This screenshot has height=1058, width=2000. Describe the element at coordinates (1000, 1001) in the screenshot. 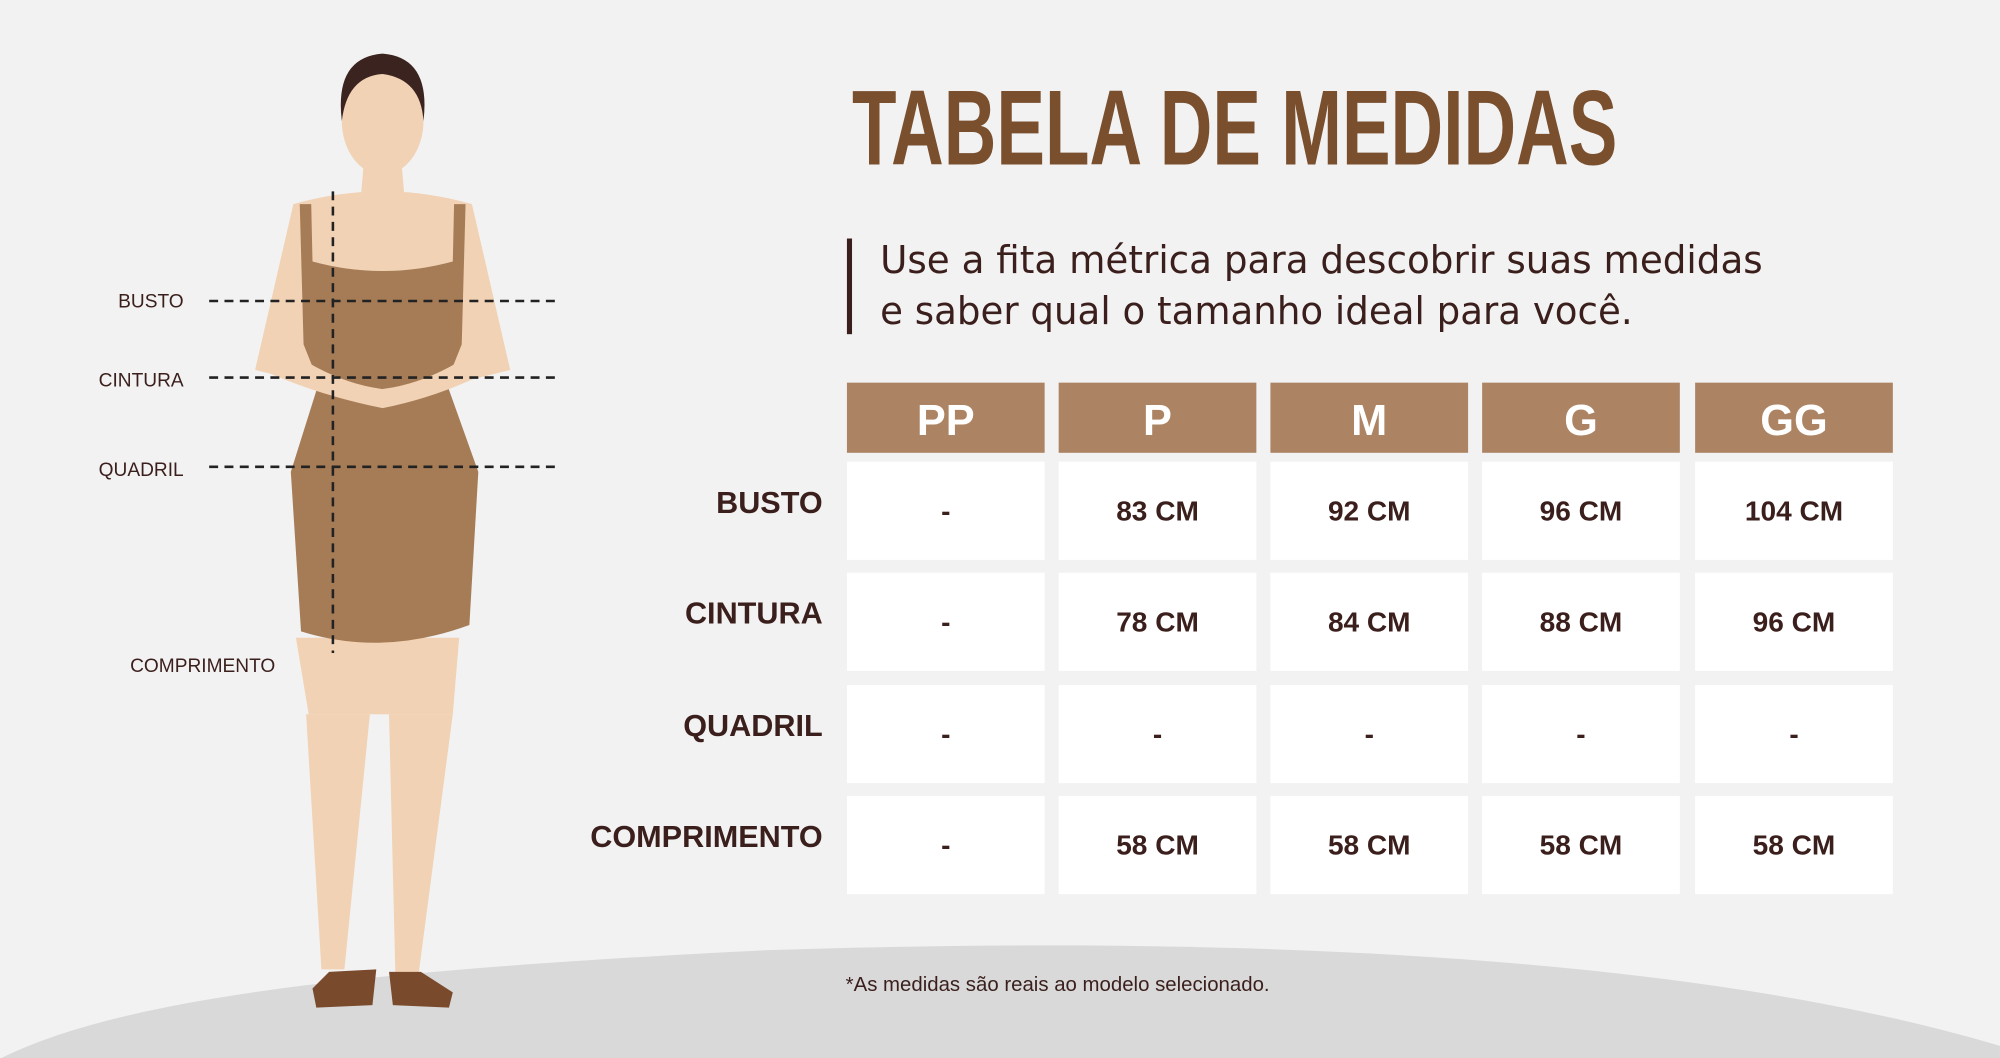

I see `floor` at that location.